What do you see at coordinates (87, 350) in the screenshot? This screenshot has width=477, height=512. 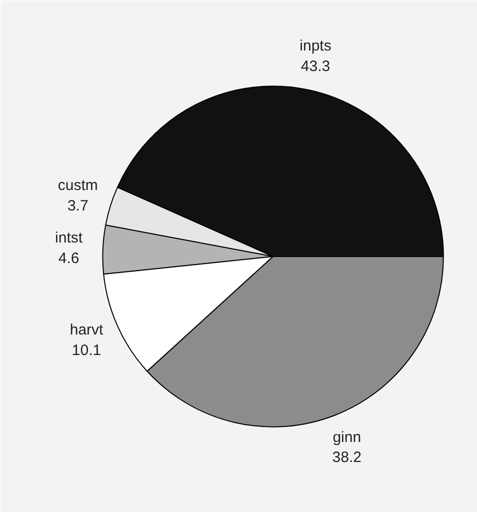 I see `data-label: 10.1` at bounding box center [87, 350].